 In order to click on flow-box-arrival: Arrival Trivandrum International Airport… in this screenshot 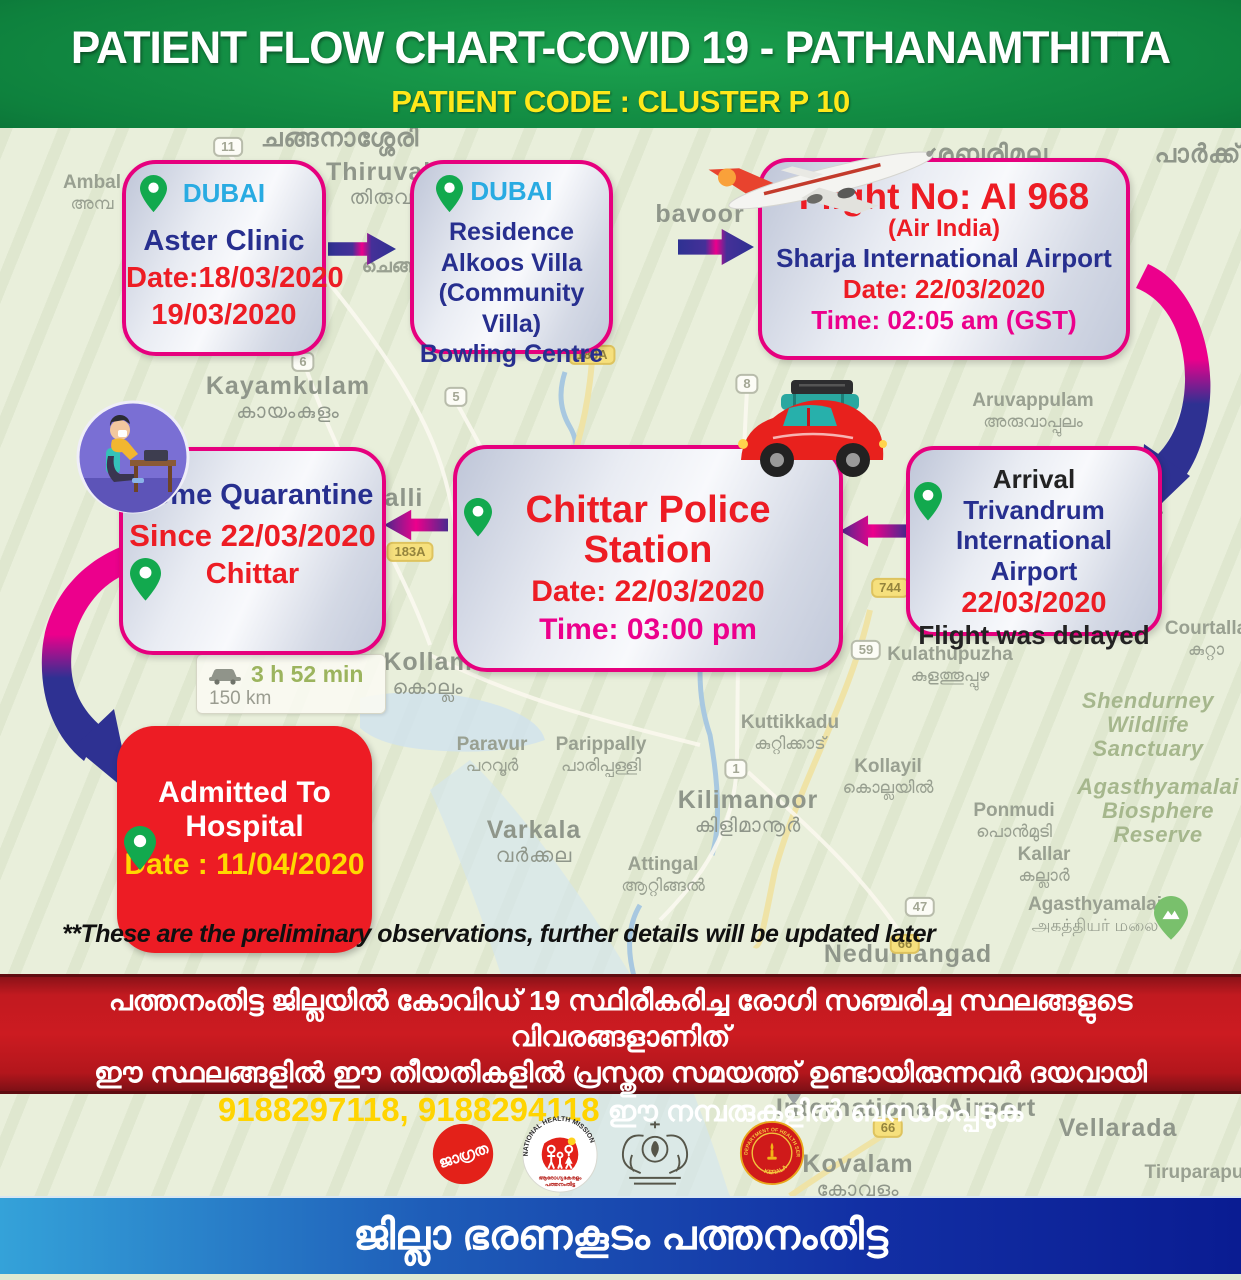, I will do `click(1034, 548)`.